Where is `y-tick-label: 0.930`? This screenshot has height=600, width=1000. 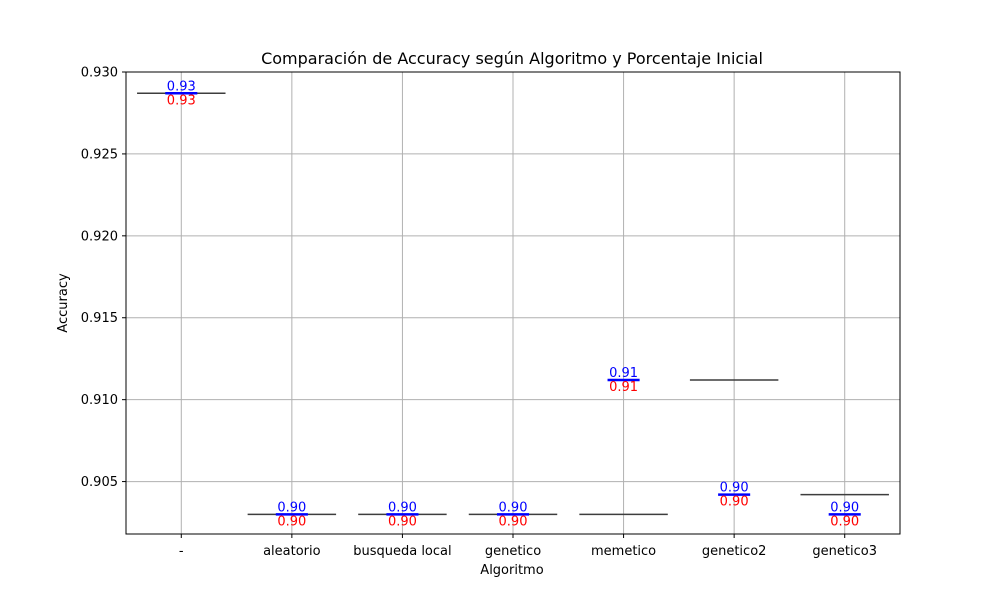 y-tick-label: 0.930 is located at coordinates (99, 73).